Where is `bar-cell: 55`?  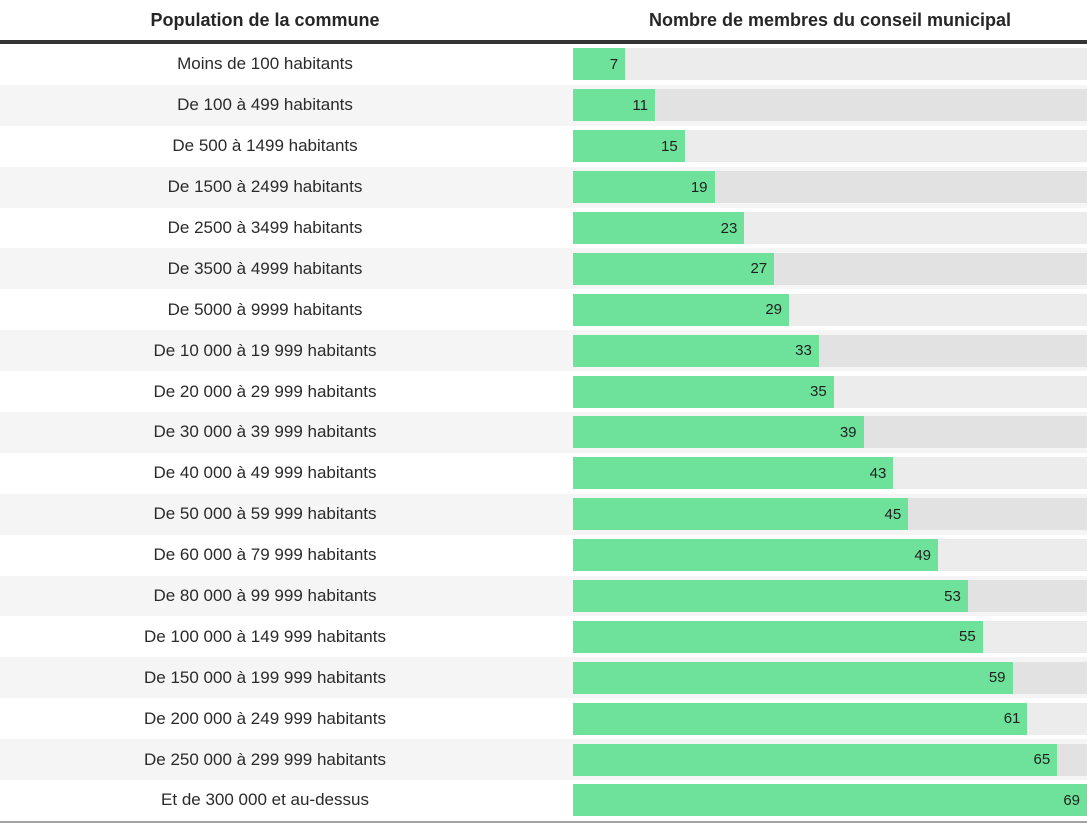
bar-cell: 55 is located at coordinates (808, 636).